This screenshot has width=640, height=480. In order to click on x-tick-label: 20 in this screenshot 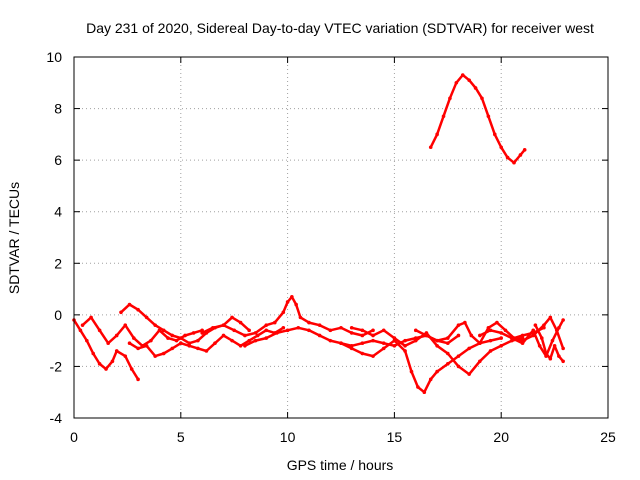, I will do `click(501, 437)`.